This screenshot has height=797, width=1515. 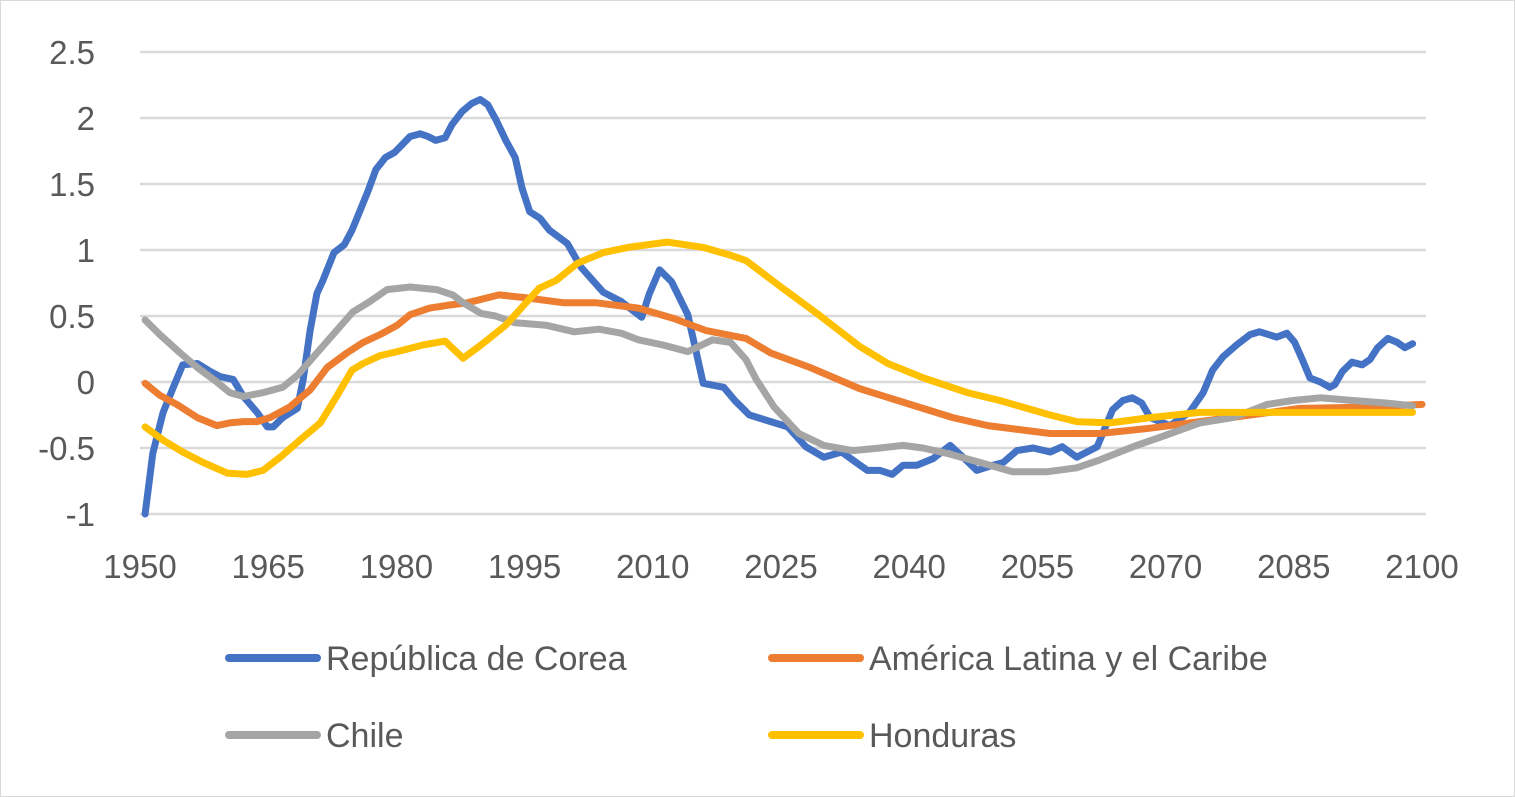 What do you see at coordinates (364, 736) in the screenshot?
I see `legend-label: Chile` at bounding box center [364, 736].